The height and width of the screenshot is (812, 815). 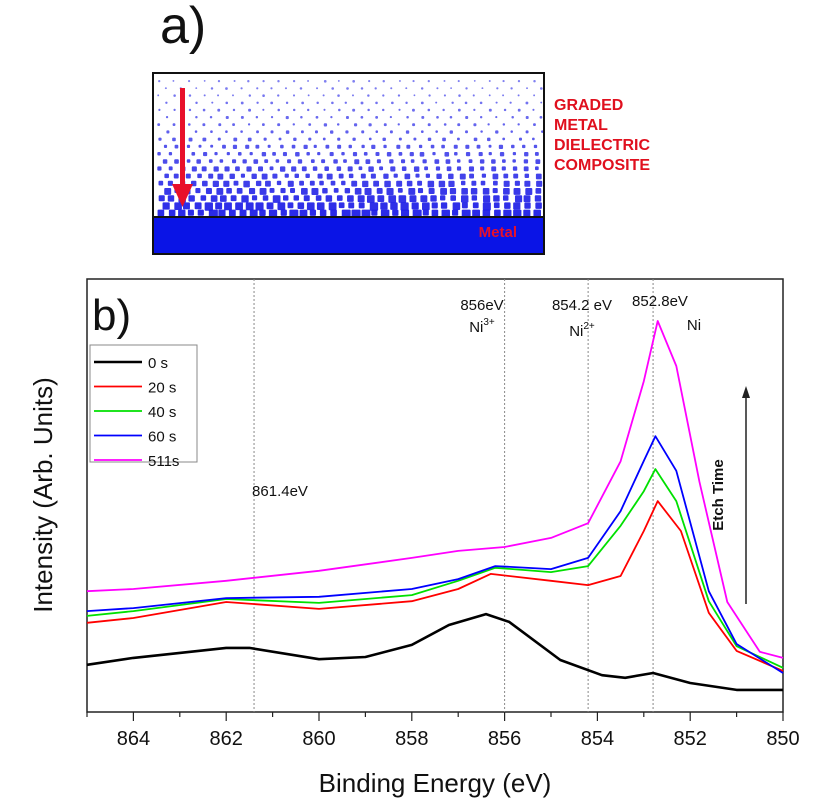 What do you see at coordinates (133, 739) in the screenshot?
I see `x-tick-label: 864` at bounding box center [133, 739].